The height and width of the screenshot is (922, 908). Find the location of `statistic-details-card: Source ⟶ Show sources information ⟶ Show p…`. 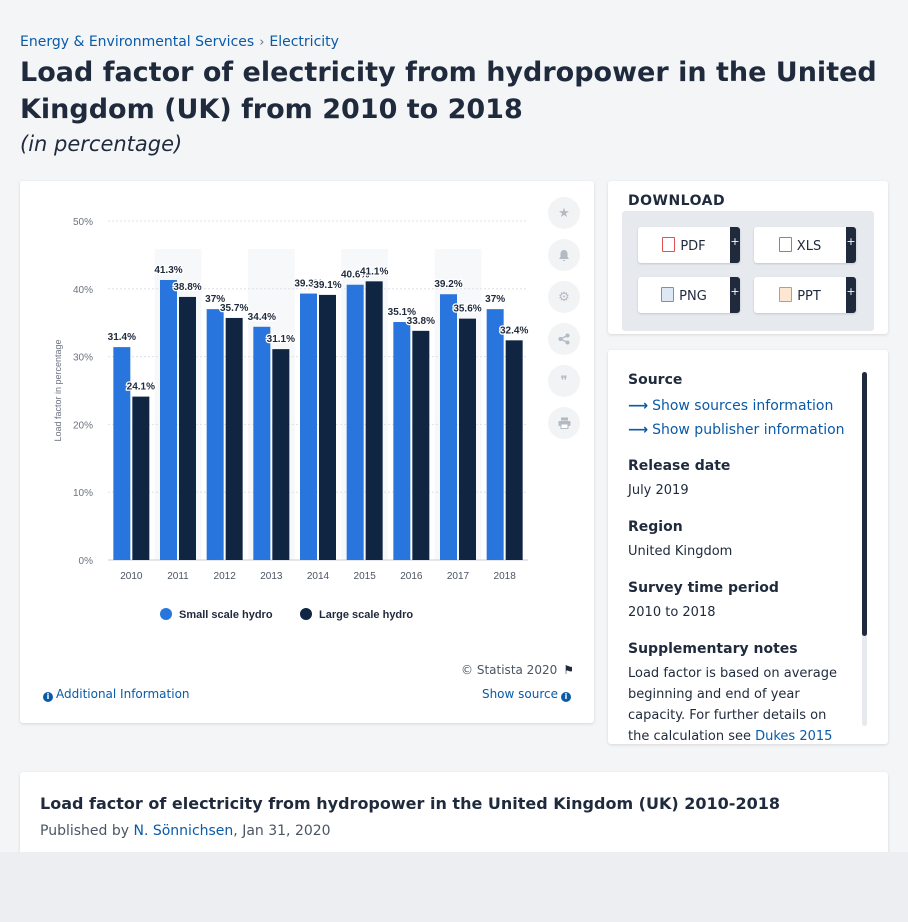

statistic-details-card: Source ⟶ Show sources information ⟶ Show p… is located at coordinates (748, 547).